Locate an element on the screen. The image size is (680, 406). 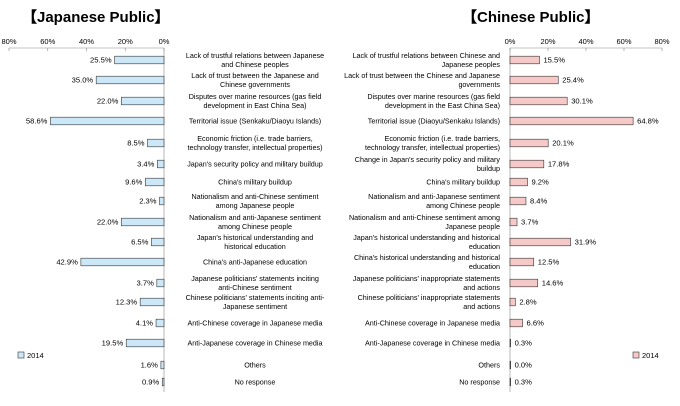
category-label: China's anti-Japanese education is located at coordinates (255, 262).